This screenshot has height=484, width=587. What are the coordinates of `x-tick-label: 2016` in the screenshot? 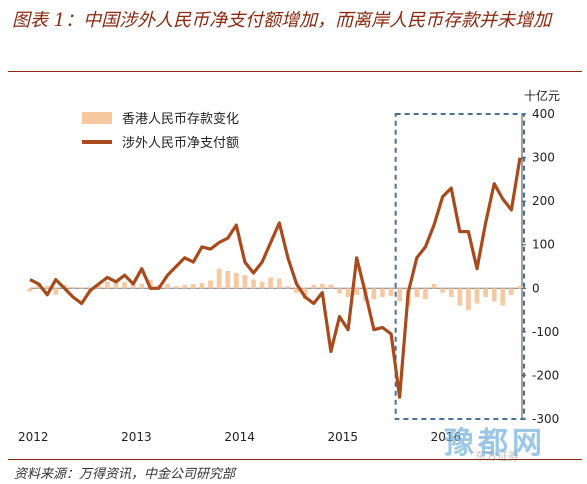 It's located at (446, 437).